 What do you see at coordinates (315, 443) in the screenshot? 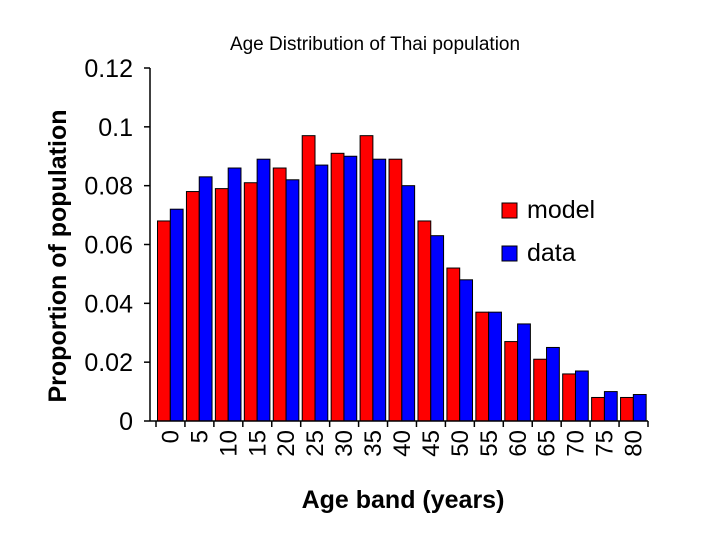
I see `x-tick-label: 25` at bounding box center [315, 443].